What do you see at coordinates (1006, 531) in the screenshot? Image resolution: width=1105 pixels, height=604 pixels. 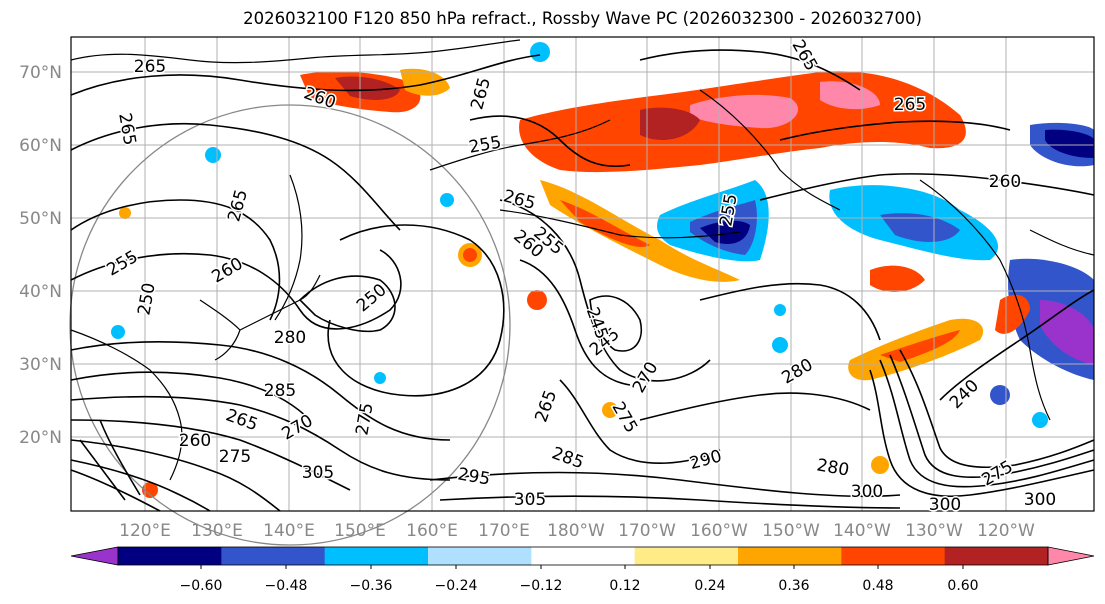 I see `lon-tick-label: 120°W` at bounding box center [1006, 531].